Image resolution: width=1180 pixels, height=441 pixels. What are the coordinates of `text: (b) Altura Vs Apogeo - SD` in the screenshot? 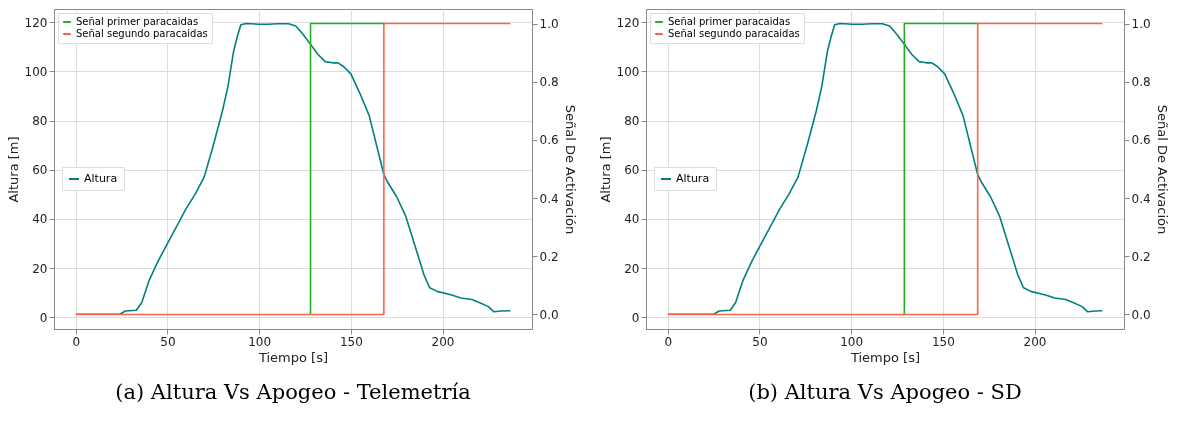 It's located at (885, 392).